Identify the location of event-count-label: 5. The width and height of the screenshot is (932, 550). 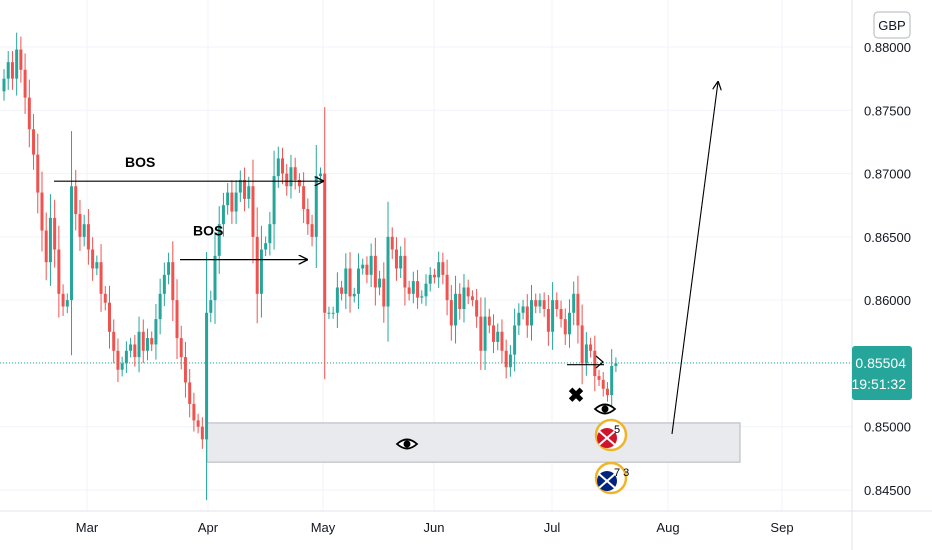
(617, 430).